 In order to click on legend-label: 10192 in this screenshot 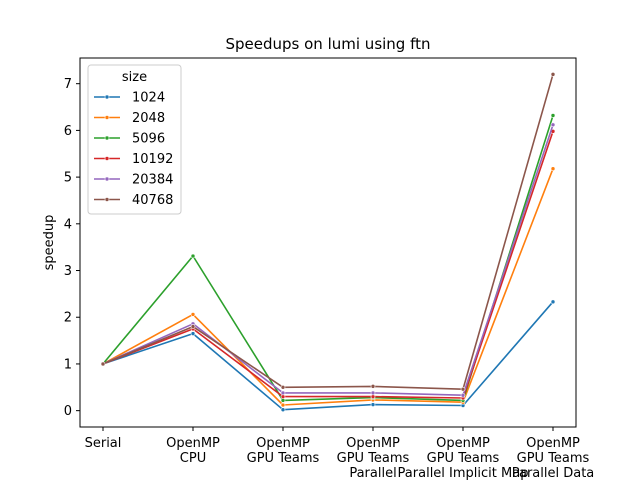, I will do `click(152, 159)`.